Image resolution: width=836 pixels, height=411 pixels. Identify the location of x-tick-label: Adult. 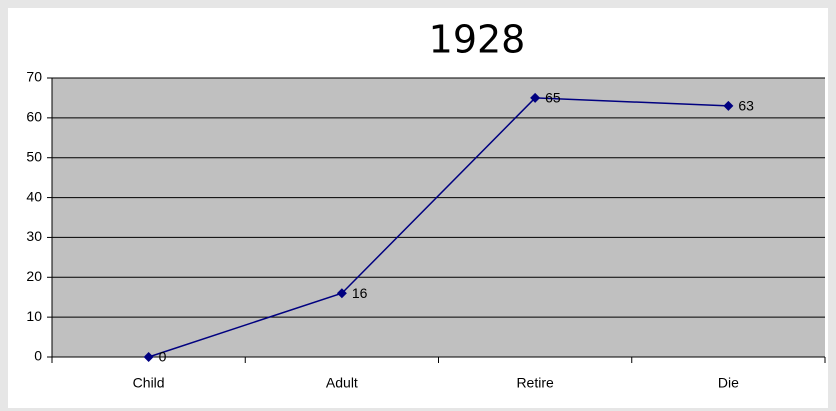
(342, 383).